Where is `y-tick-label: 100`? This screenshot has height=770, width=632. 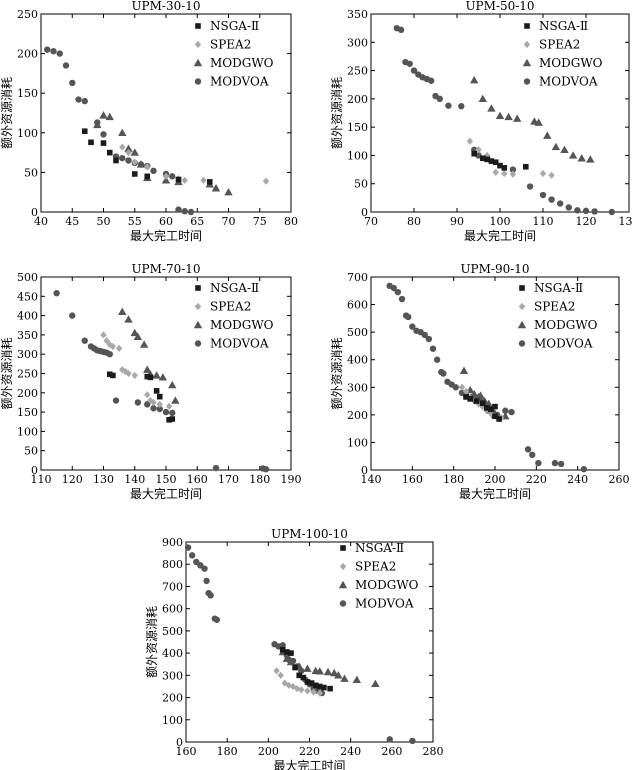
y-tick-label: 100 is located at coordinates (357, 155).